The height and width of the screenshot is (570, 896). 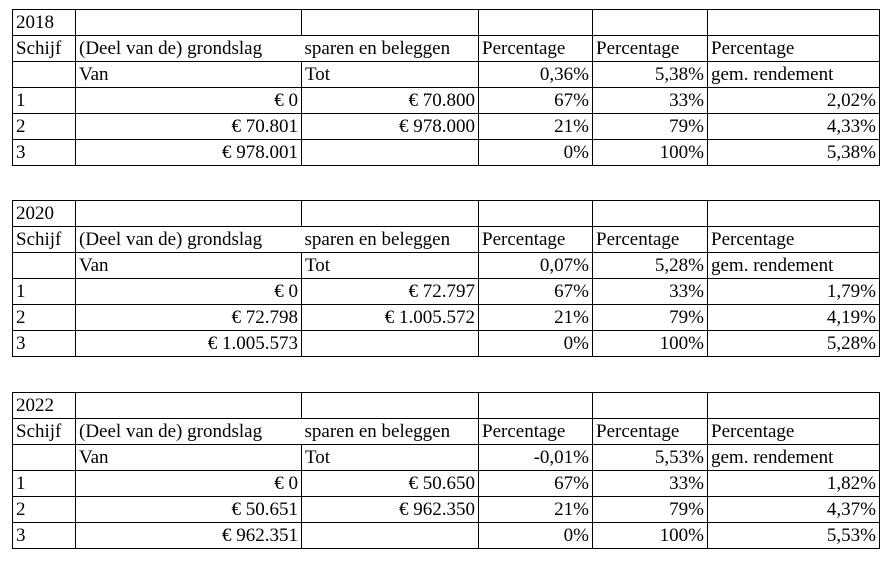 What do you see at coordinates (793, 483) in the screenshot?
I see `percentage-3-cell: 1,82%` at bounding box center [793, 483].